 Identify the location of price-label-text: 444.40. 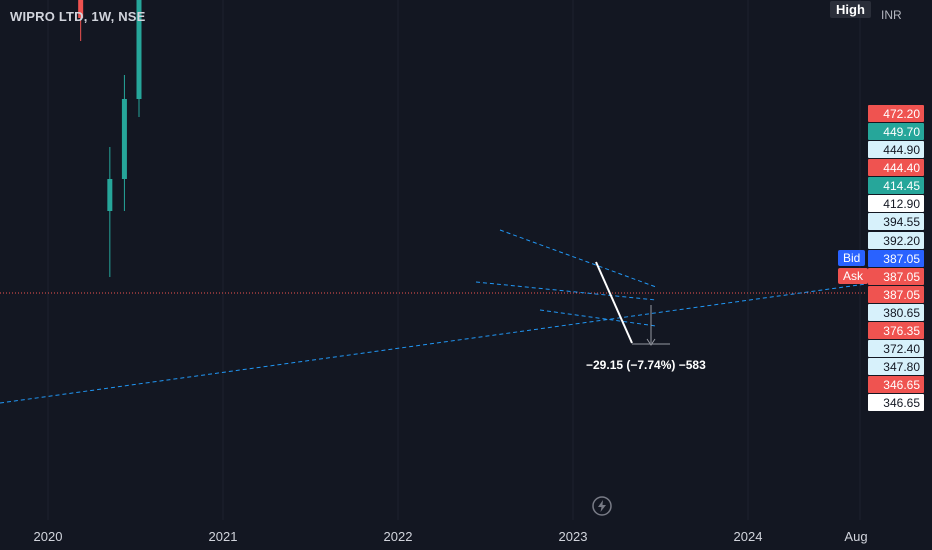
(901, 168).